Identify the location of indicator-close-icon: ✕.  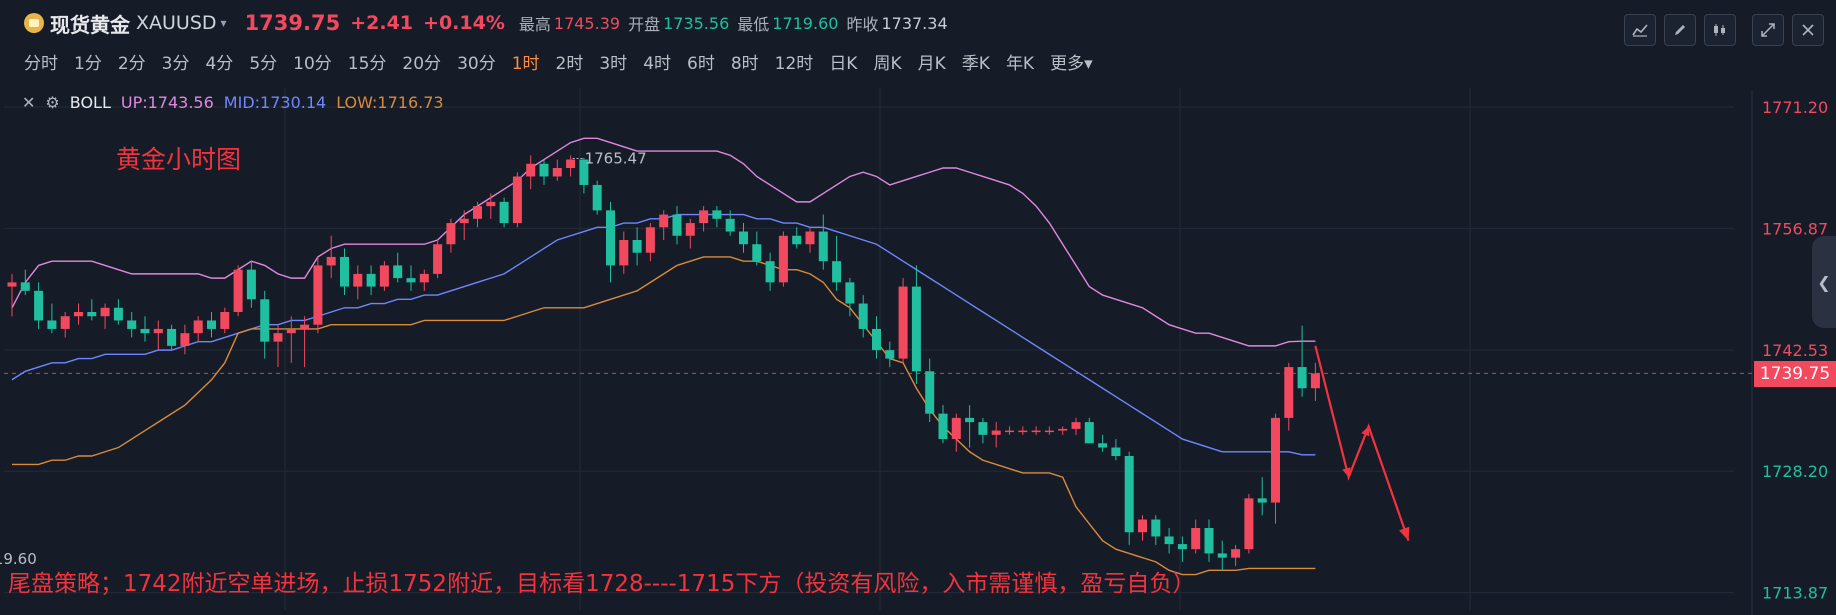
(29, 102).